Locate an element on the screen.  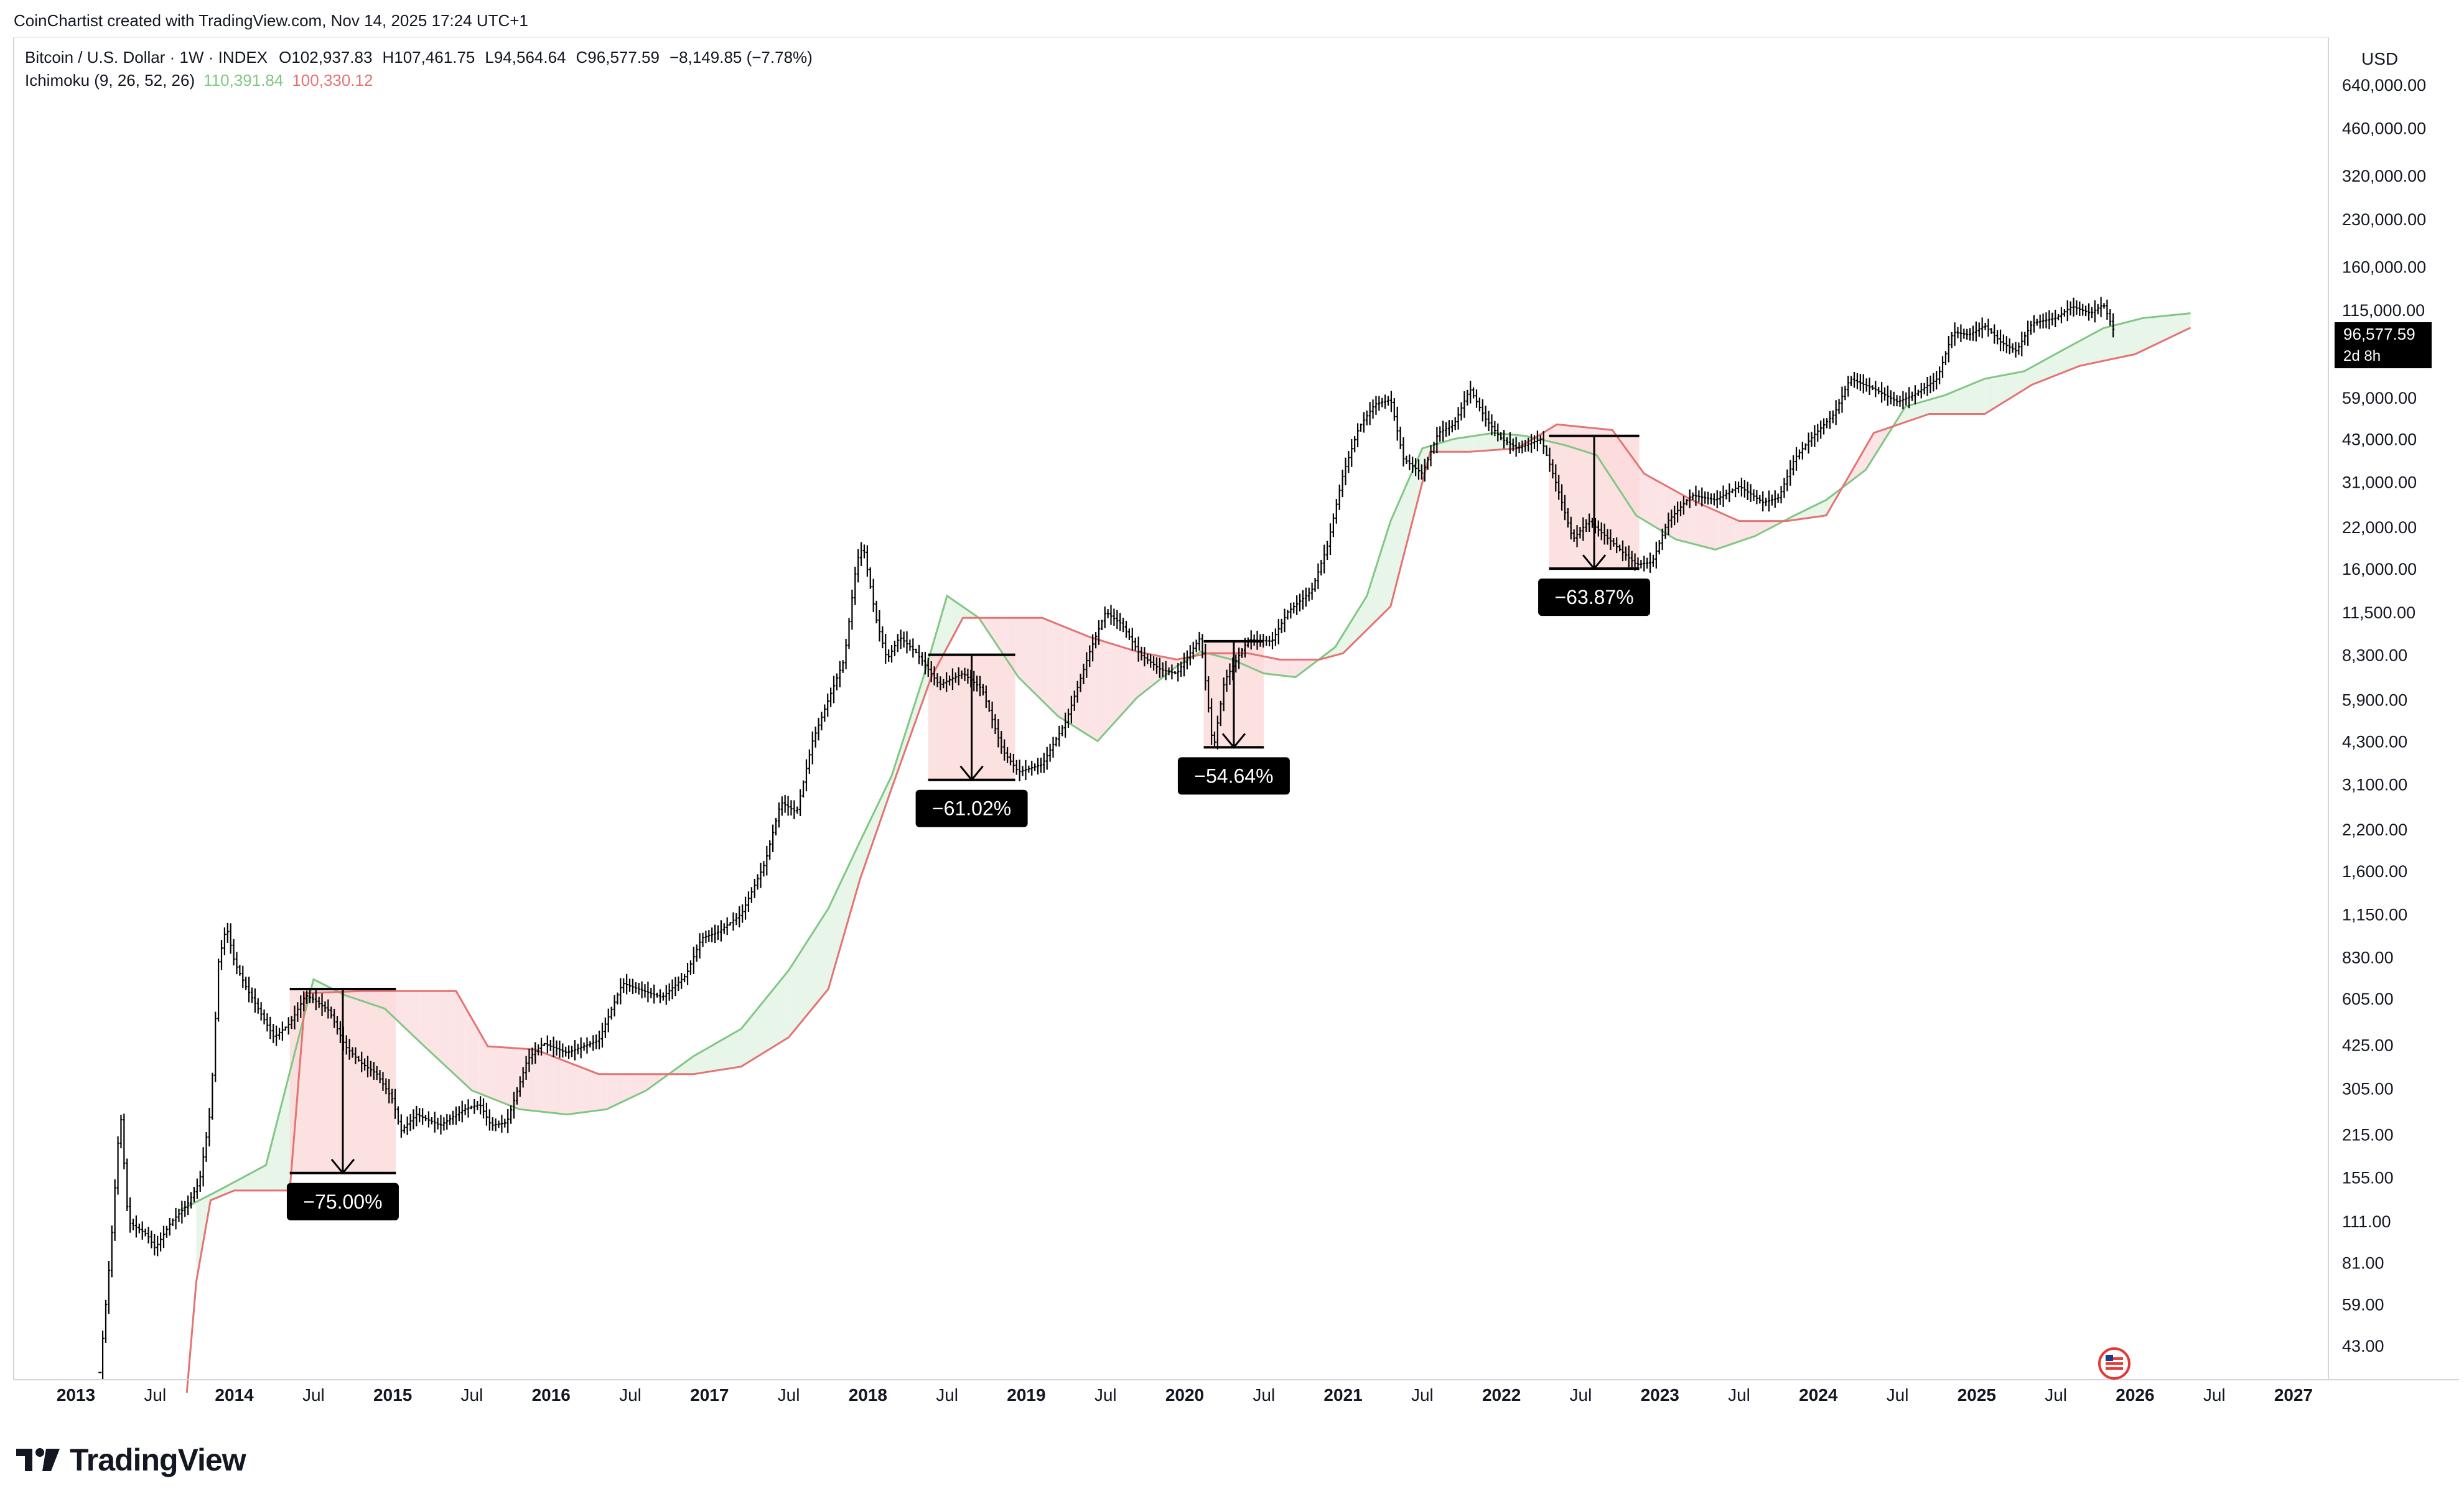
x-tick-label: 2015 is located at coordinates (392, 1395).